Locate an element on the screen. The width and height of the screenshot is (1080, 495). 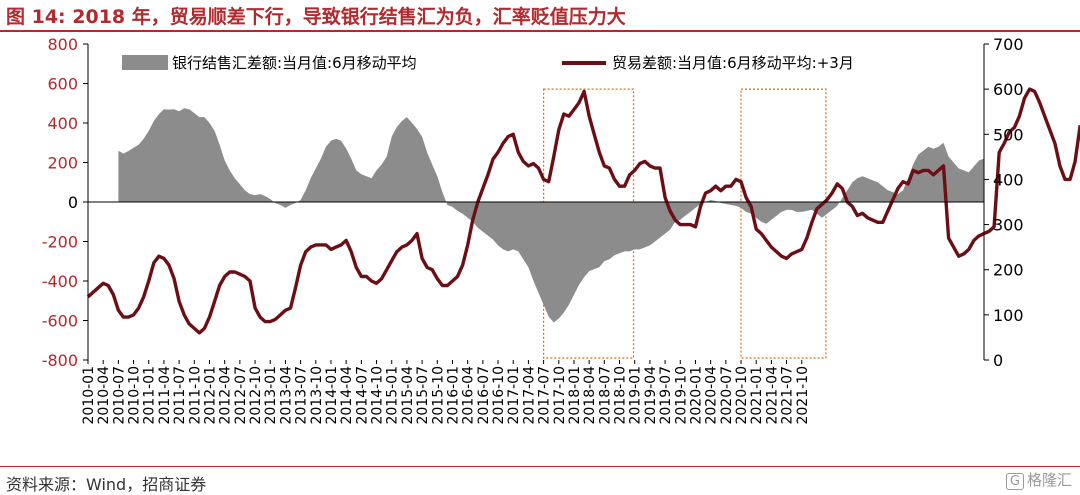
left-tick-label: -400 is located at coordinates (60, 281).